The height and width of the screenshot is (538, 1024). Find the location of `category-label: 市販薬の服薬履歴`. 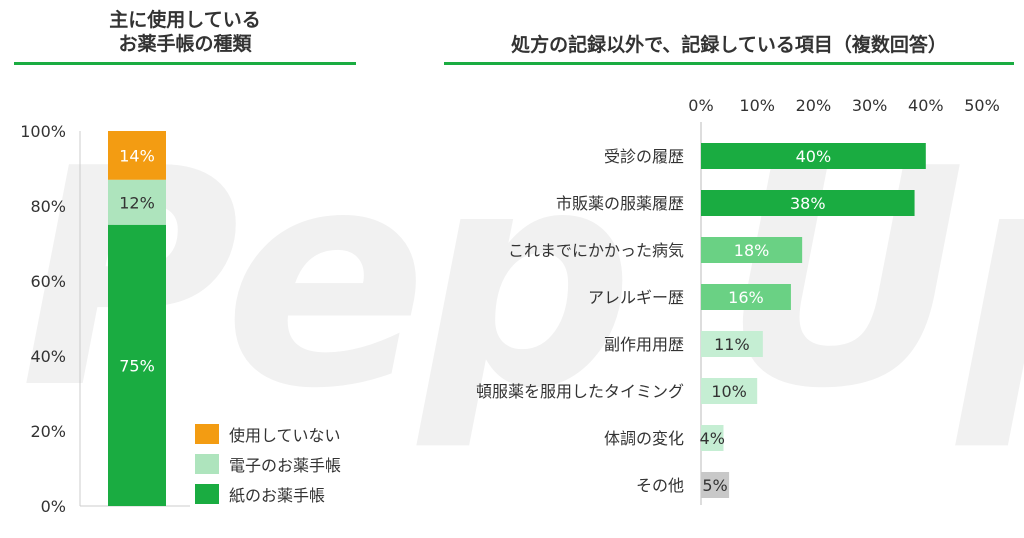

category-label: 市販薬の服薬履歴 is located at coordinates (620, 203).